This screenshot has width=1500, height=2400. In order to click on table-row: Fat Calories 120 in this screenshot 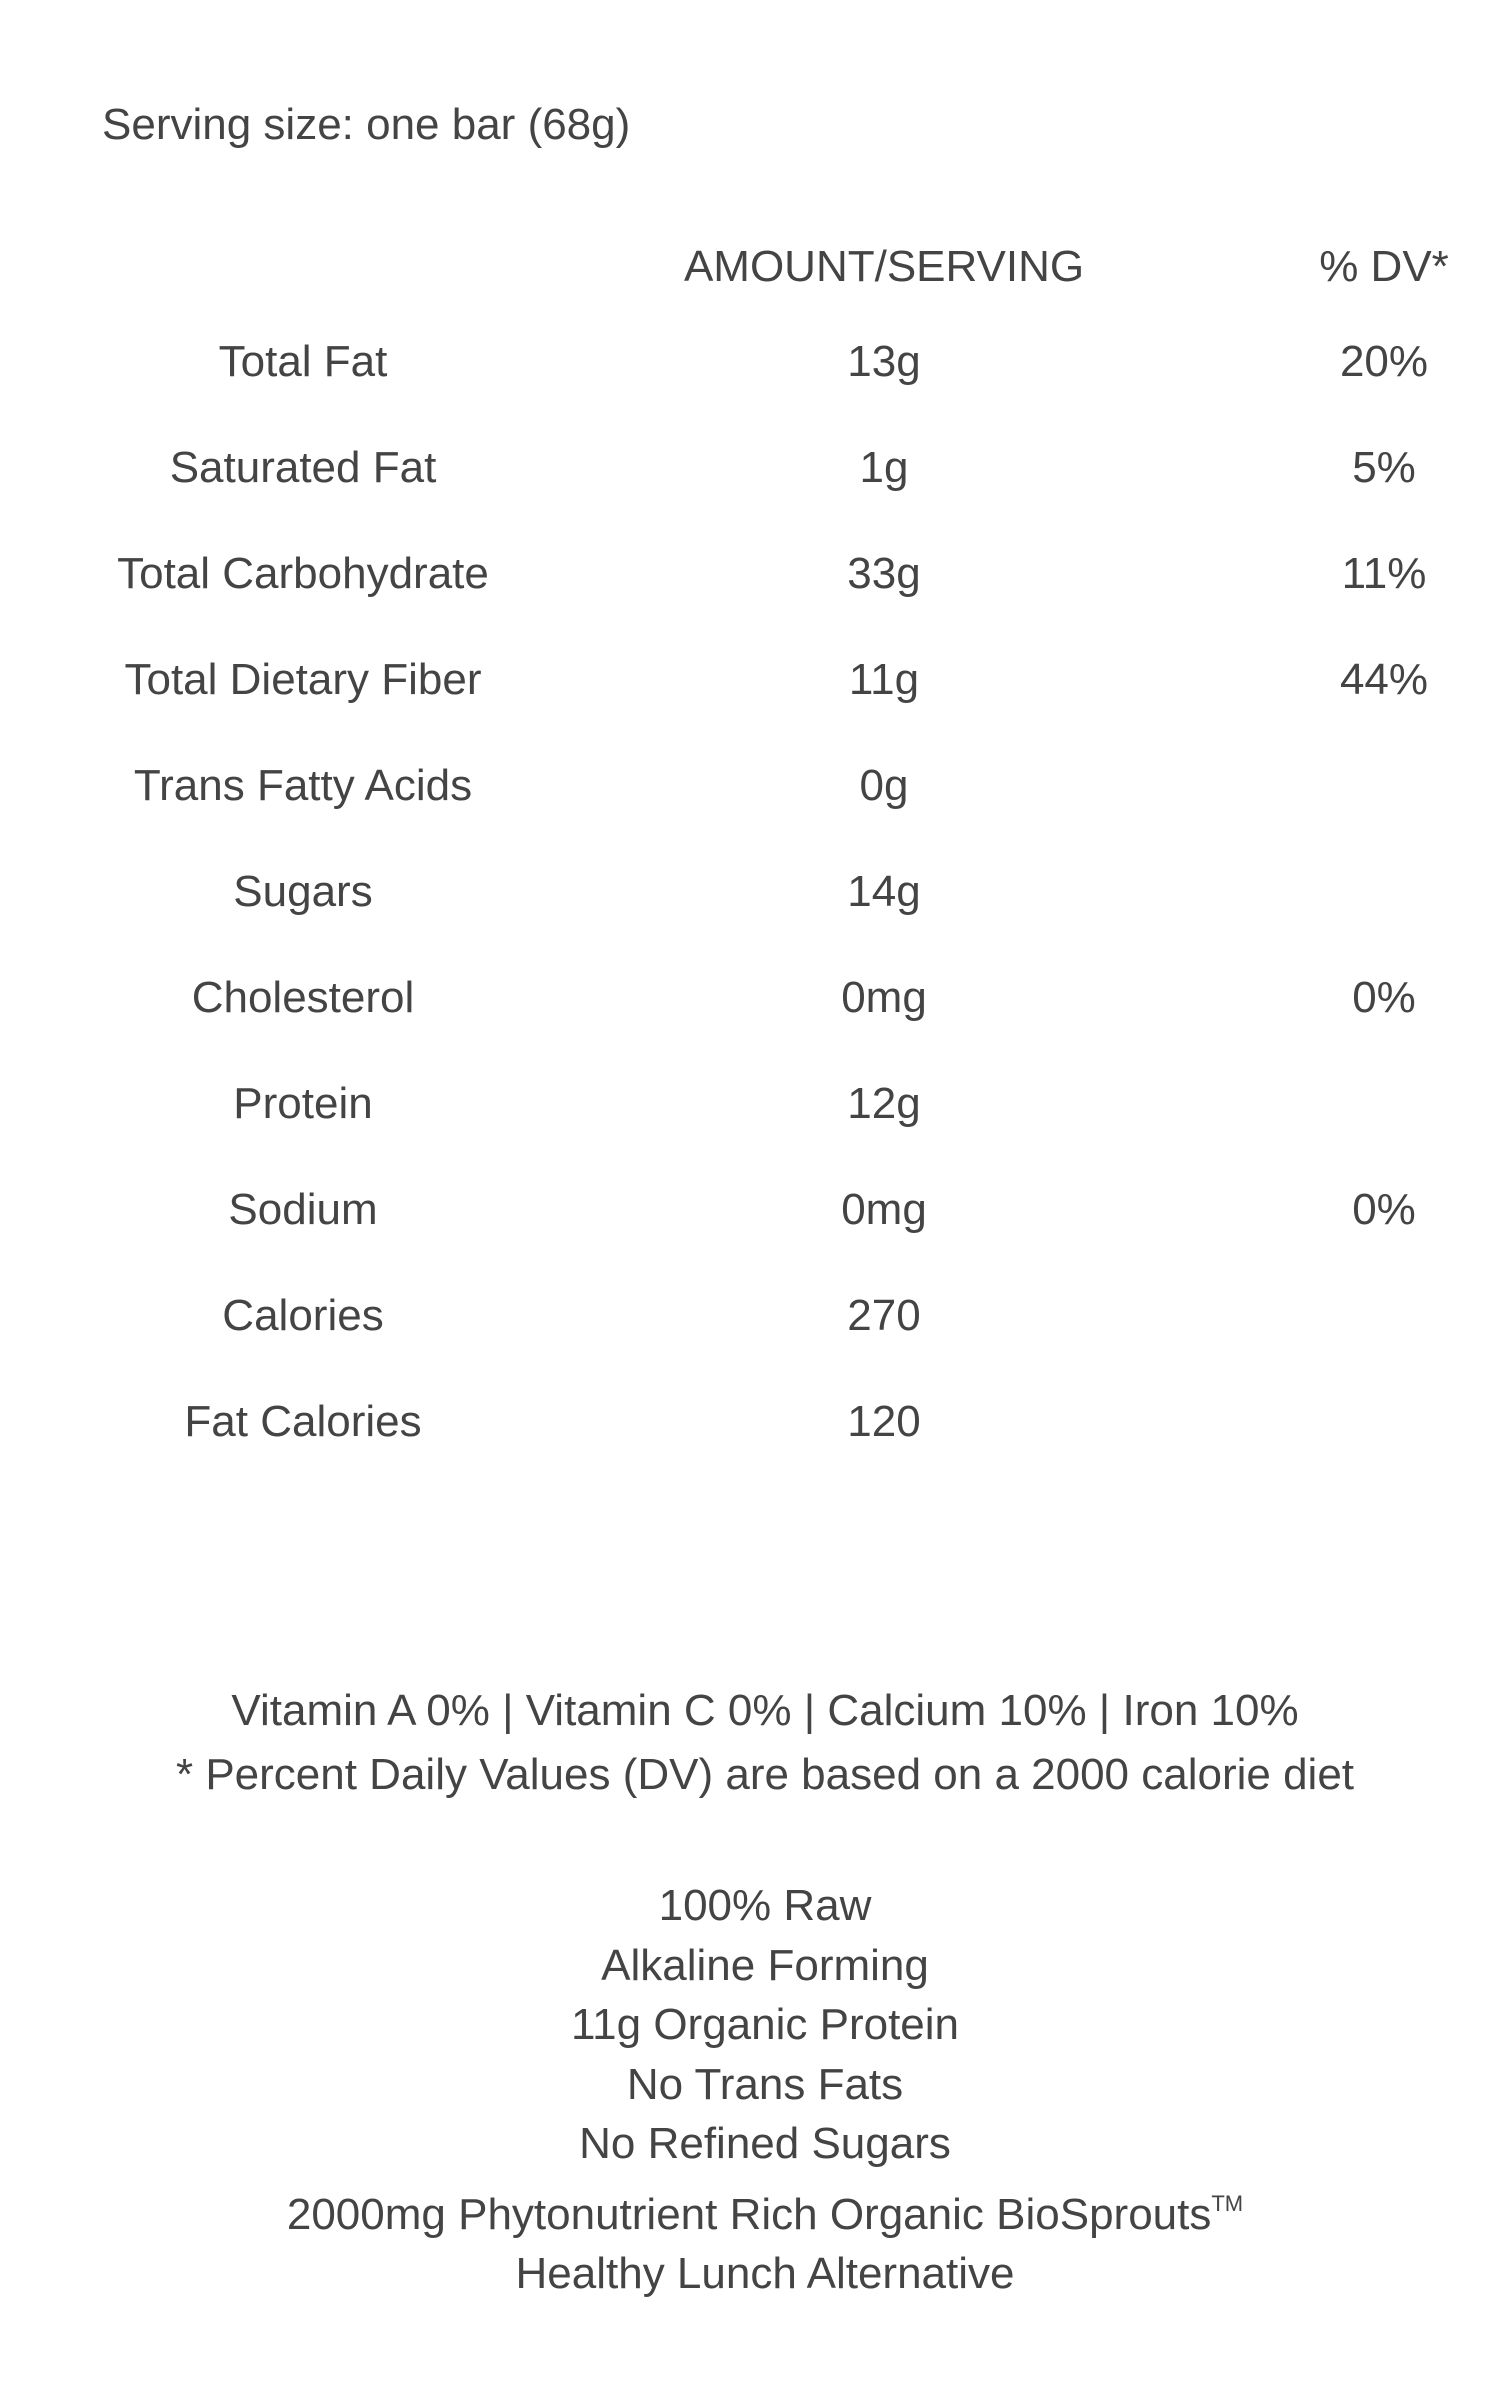, I will do `click(750, 1422)`.